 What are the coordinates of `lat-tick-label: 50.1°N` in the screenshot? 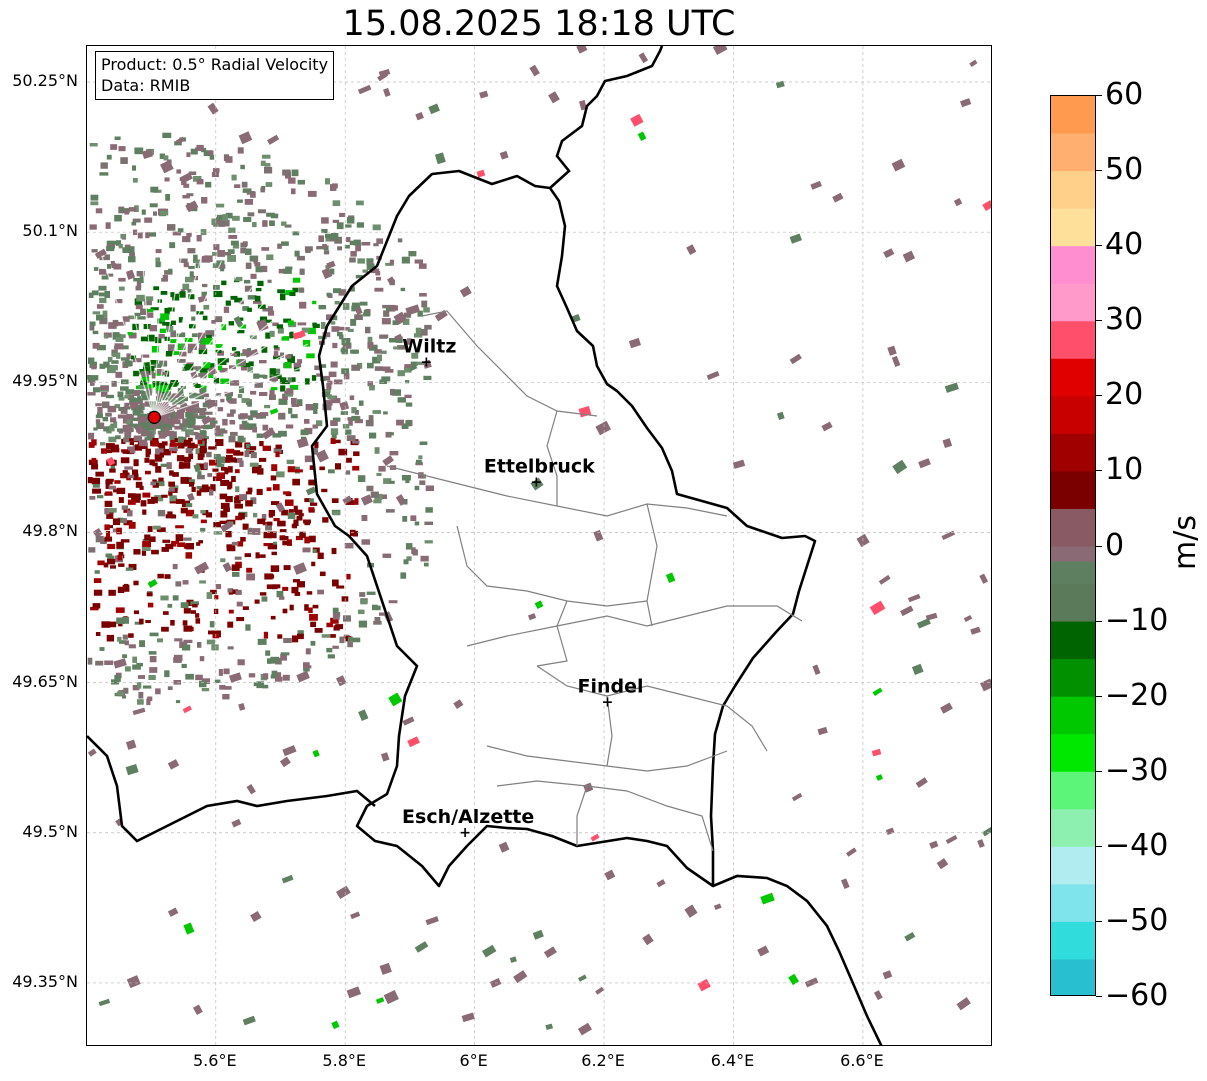 It's located at (50, 231).